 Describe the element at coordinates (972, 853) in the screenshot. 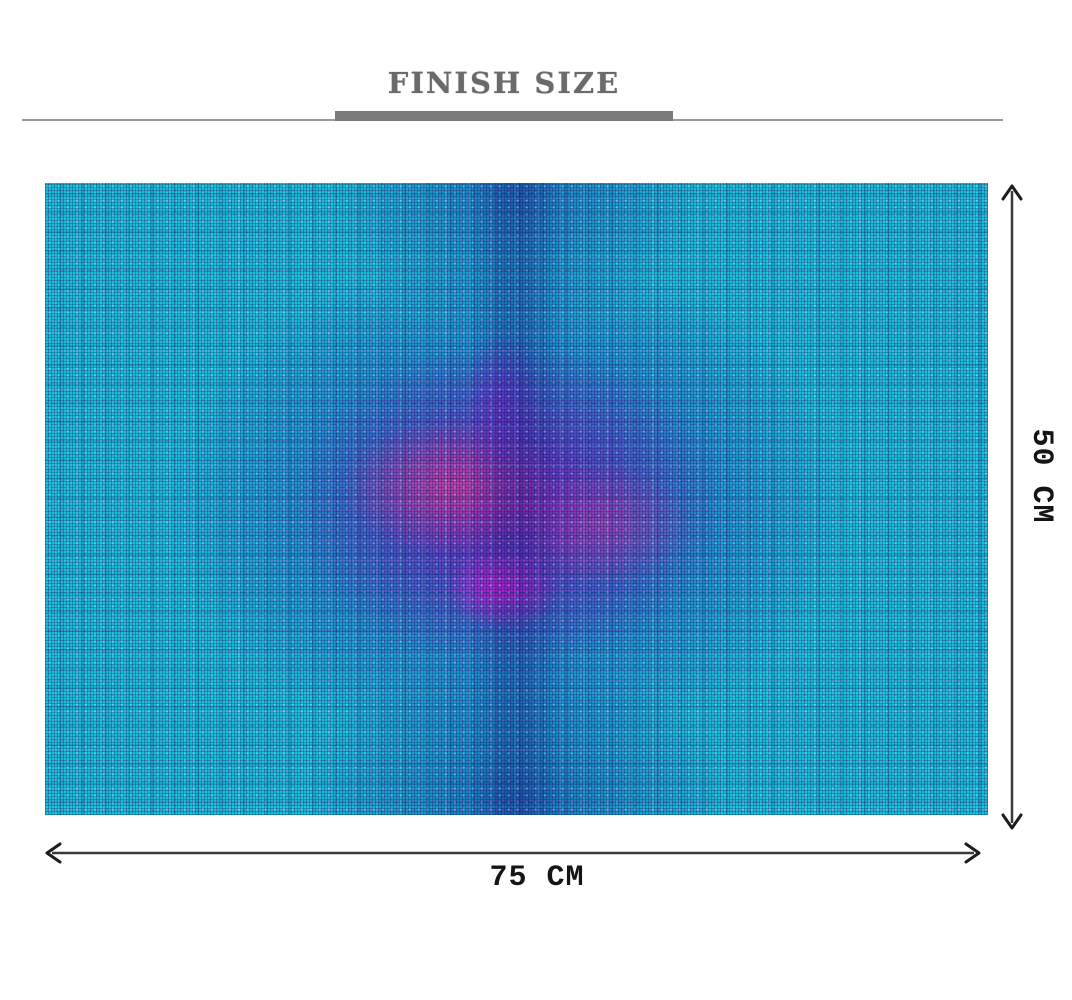

I see `arrow-right-icon` at that location.